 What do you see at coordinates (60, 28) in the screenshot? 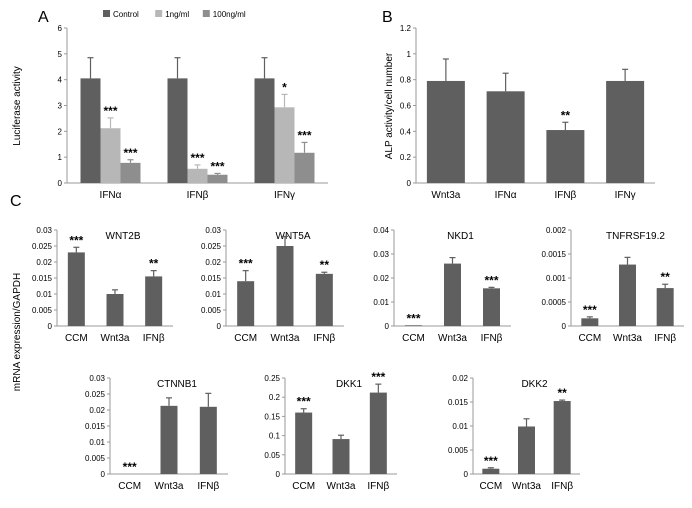
I see `y-tick-label-a: 6` at bounding box center [60, 28].